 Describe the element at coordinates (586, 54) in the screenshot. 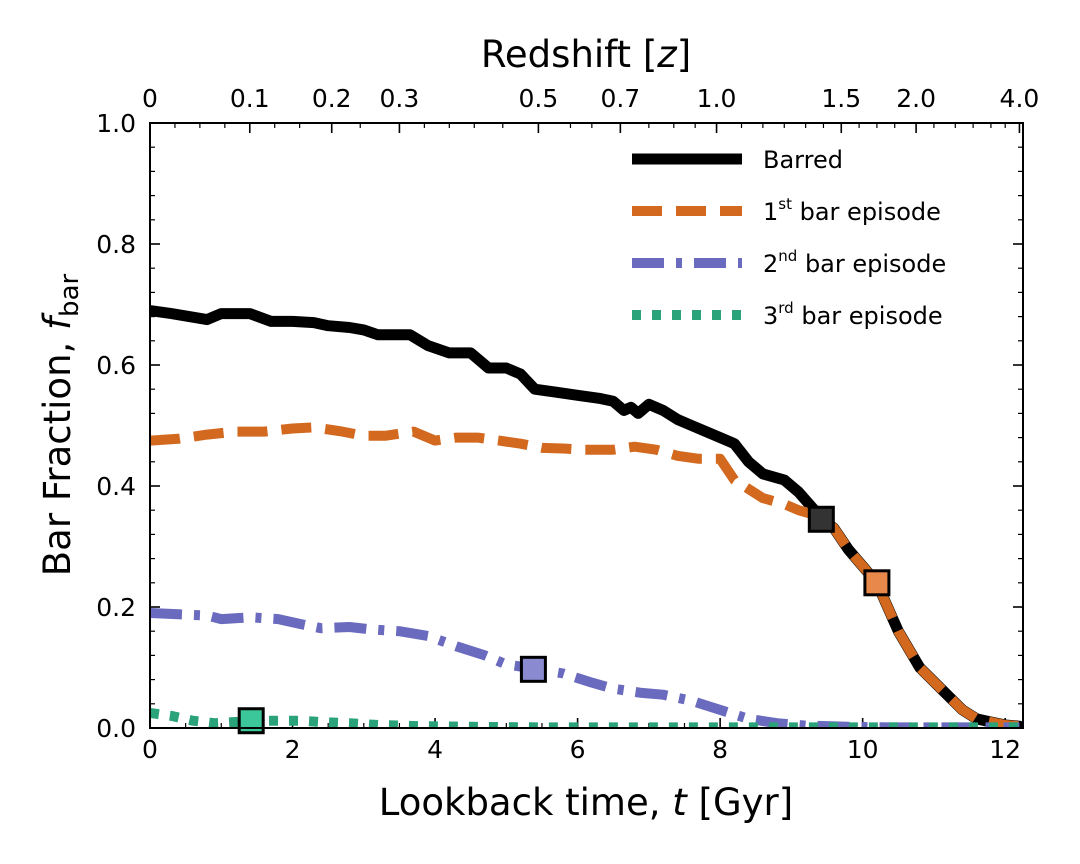

I see `top-axis-title: Redshift [z]` at that location.